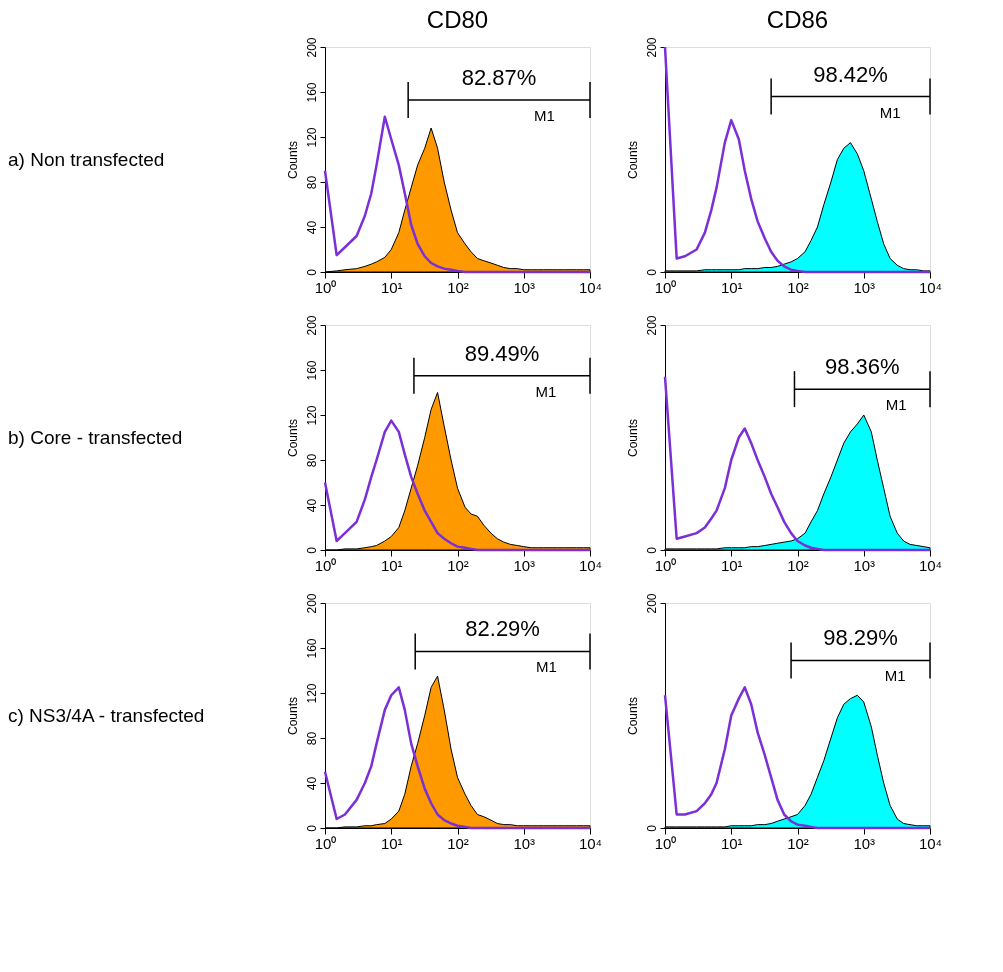  I want to click on annotation: 98.36%, so click(862, 367).